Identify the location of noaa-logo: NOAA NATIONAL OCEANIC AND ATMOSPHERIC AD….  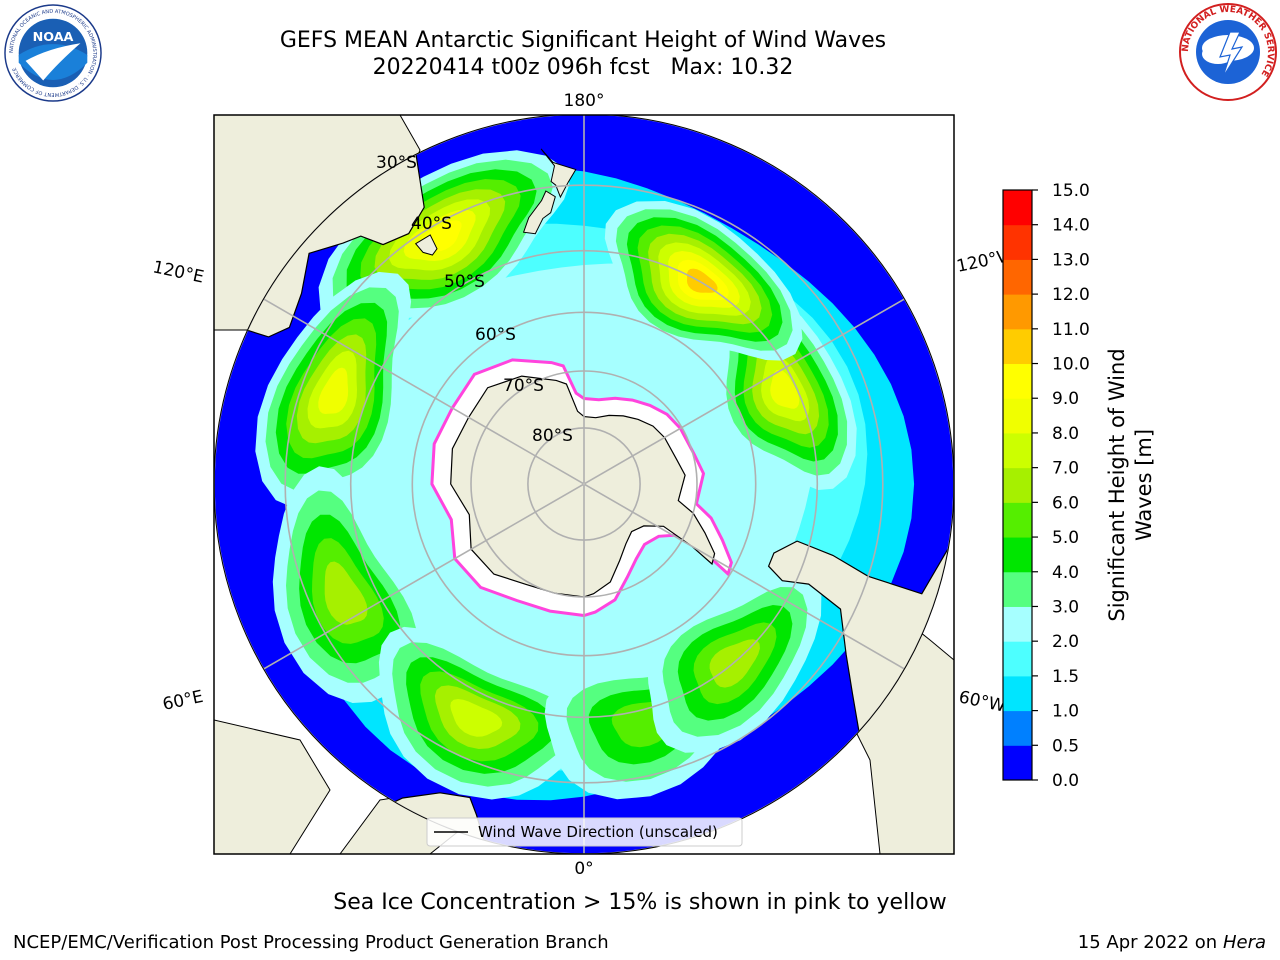
(53, 53).